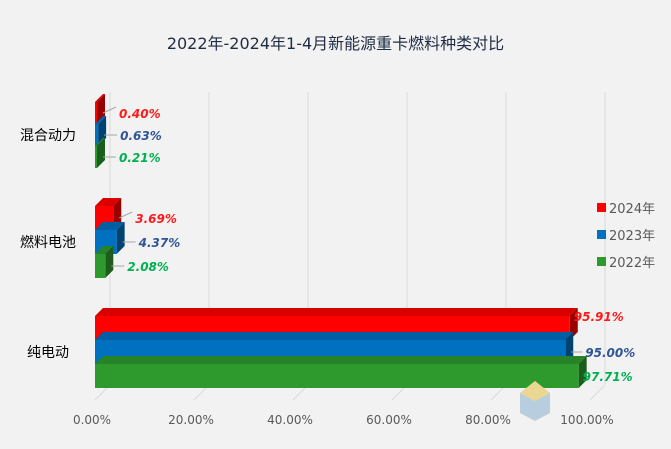  Describe the element at coordinates (140, 158) in the screenshot. I see `data-label: 0.21%` at that location.